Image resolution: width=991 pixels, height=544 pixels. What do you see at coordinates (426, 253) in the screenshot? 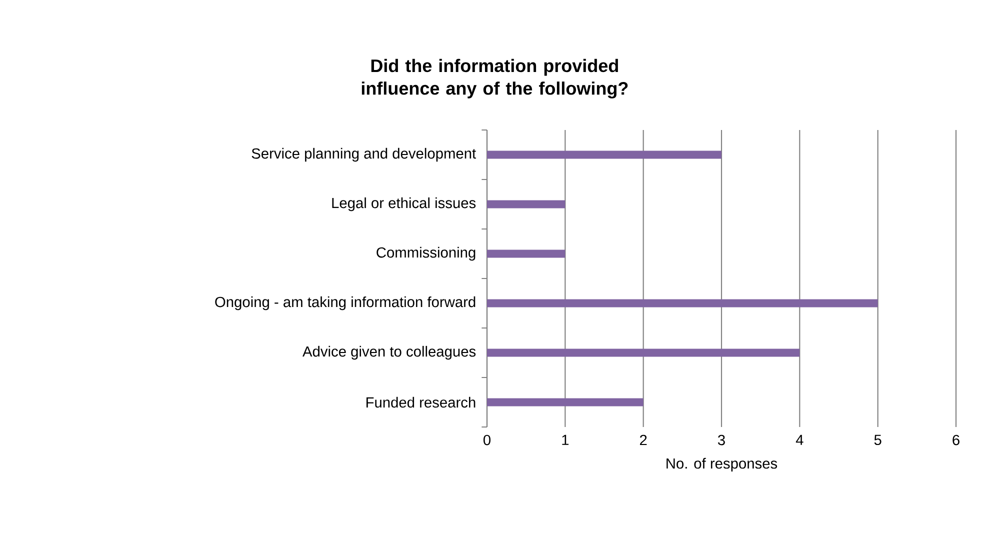
I see `y-tick-label: Commissioning` at bounding box center [426, 253].